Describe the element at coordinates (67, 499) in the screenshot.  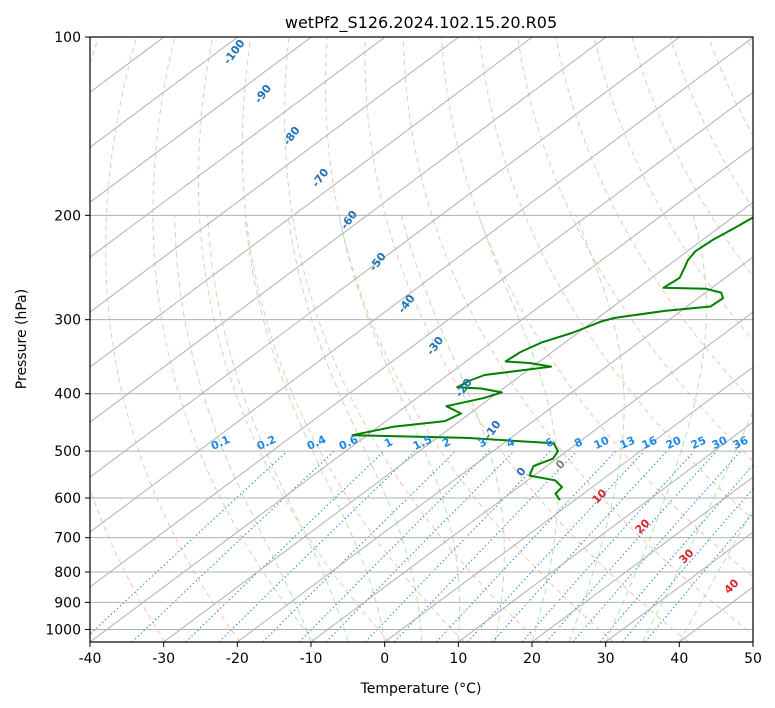
I see `y-tick-label: 600` at that location.